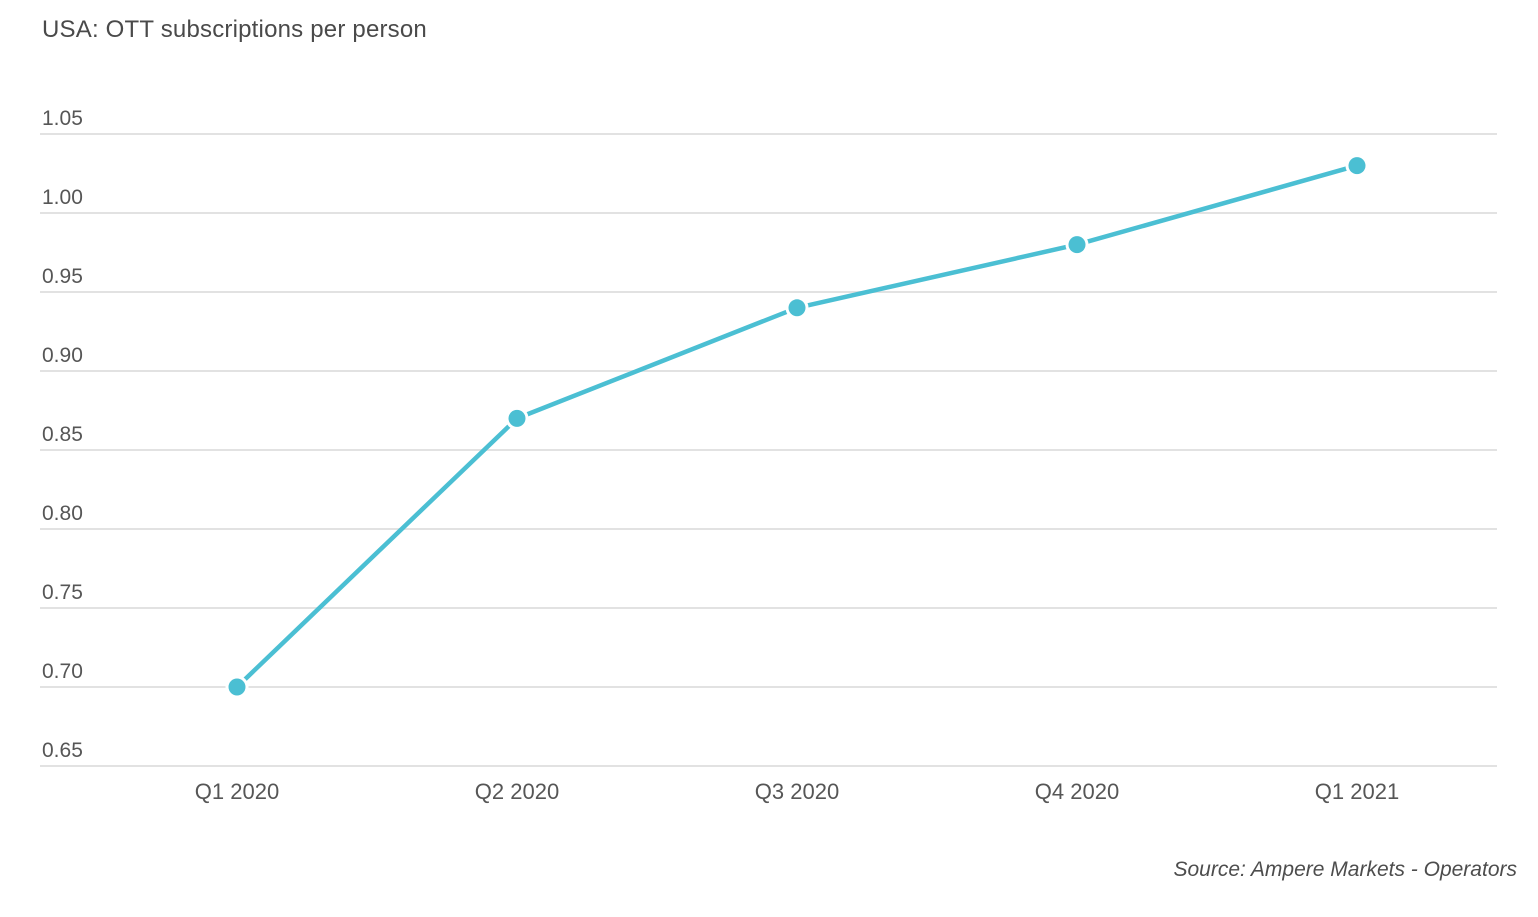 The image size is (1538, 917). I want to click on x-tick-label: Q4 2020, so click(1077, 791).